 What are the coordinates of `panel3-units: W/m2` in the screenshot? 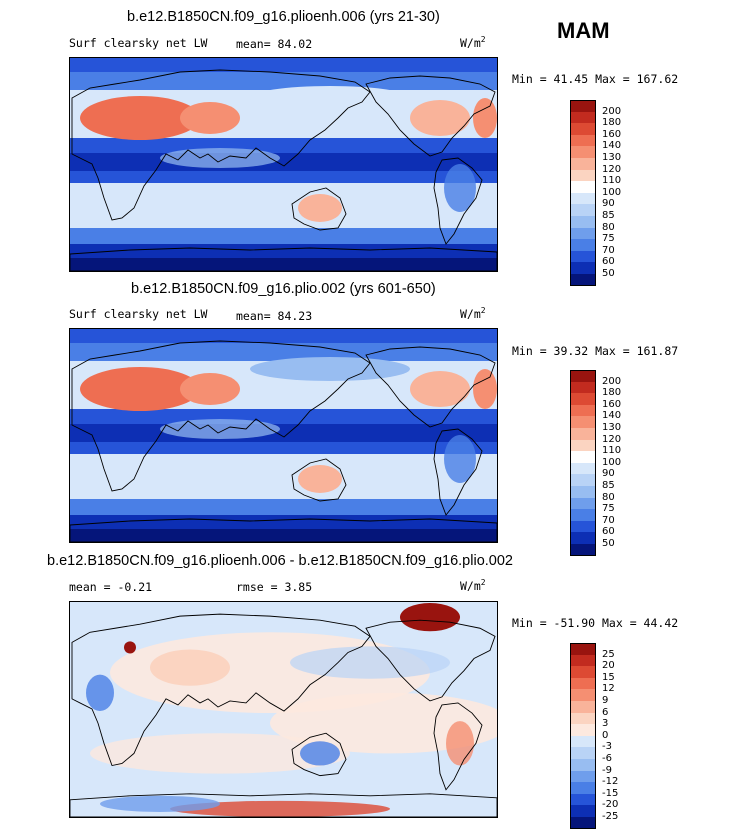 It's located at (473, 585).